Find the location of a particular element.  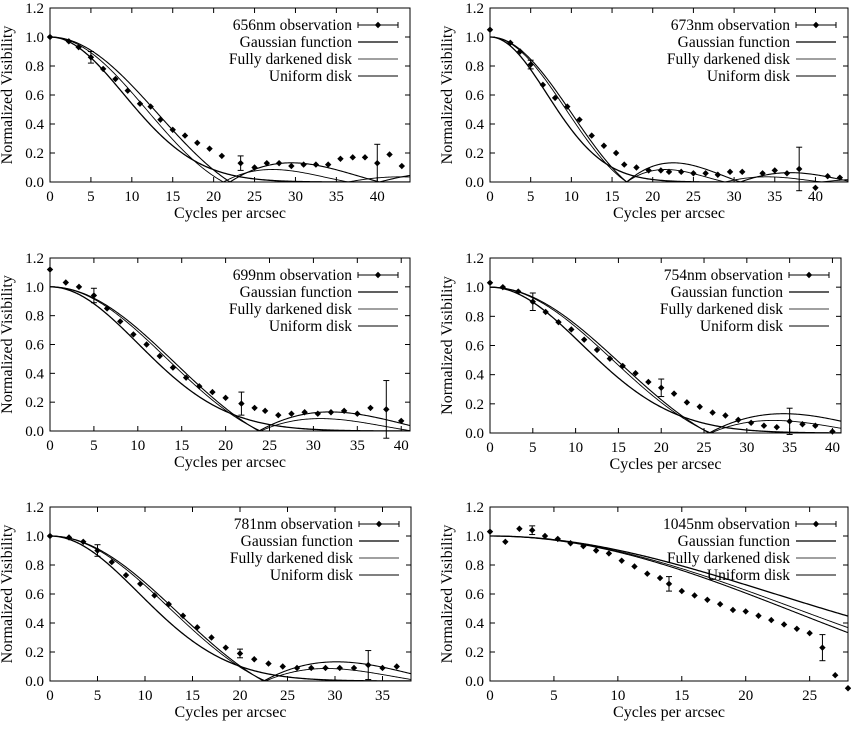

y-tick-label: 1.2 is located at coordinates (474, 9).